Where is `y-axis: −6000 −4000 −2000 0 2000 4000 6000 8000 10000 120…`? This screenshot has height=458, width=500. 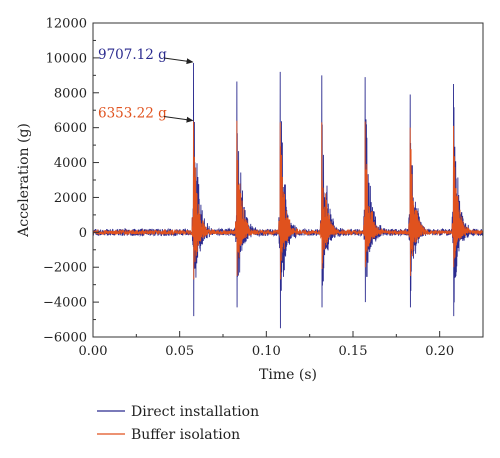 y-axis: −6000 −4000 −2000 0 2000 4000 6000 8000 10000 120… is located at coordinates (71, 181).